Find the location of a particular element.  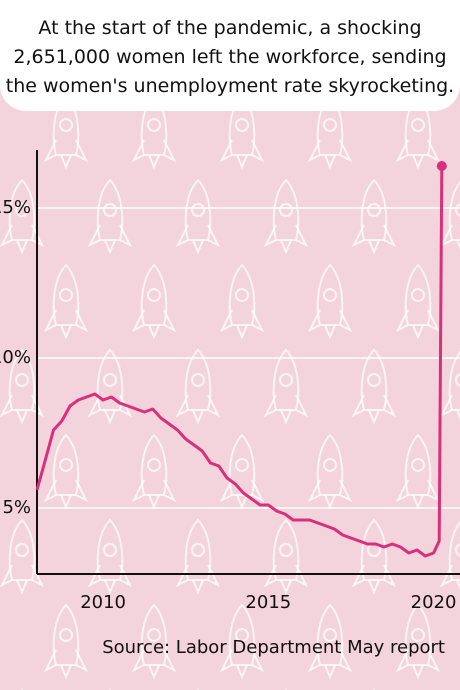

y-tick-label: 10% is located at coordinates (15, 357).